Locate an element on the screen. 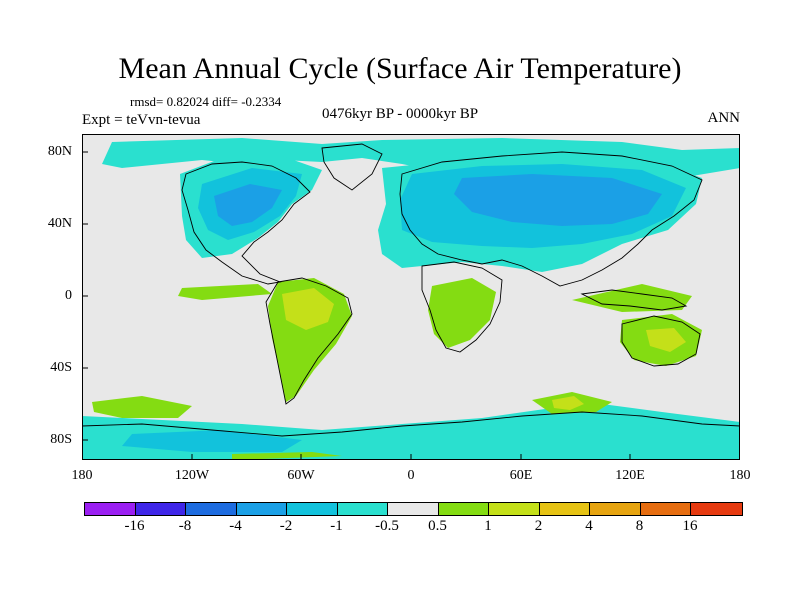 The image size is (800, 600). eurasia-coastline is located at coordinates (551, 219).